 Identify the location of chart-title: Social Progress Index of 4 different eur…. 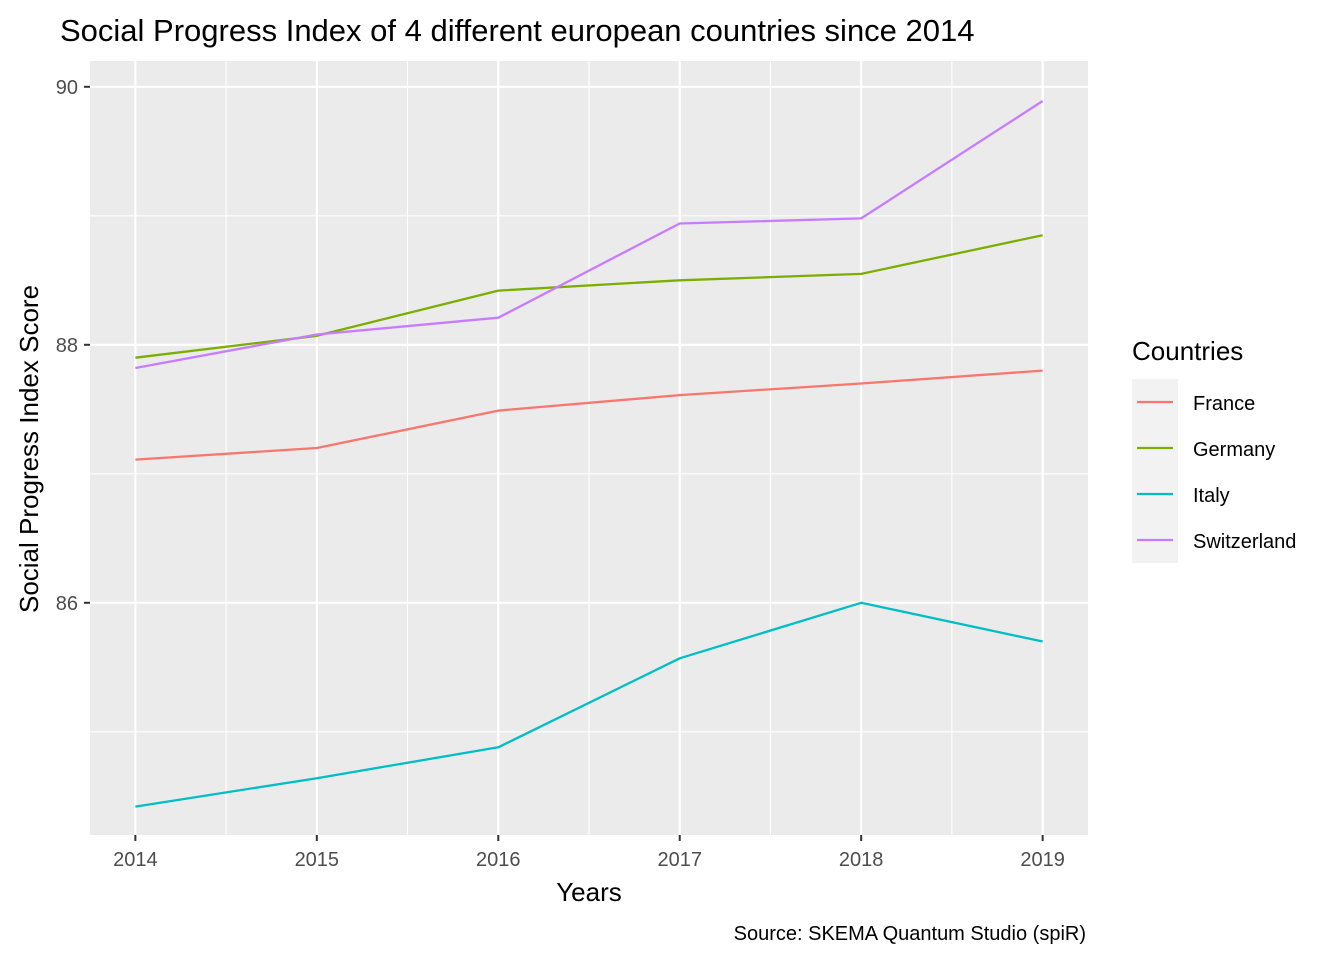
(517, 30).